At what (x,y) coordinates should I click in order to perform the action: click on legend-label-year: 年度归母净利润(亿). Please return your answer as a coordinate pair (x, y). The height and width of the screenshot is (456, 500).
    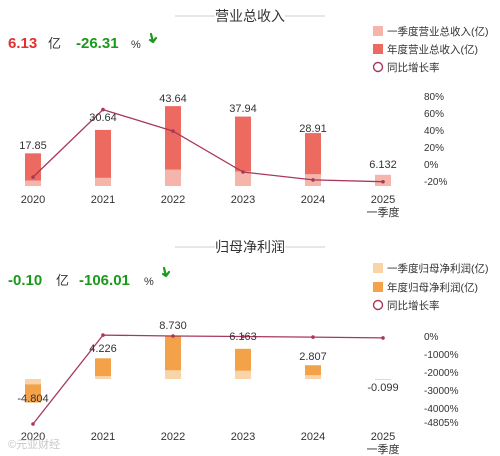
    Looking at the image, I should click on (432, 287).